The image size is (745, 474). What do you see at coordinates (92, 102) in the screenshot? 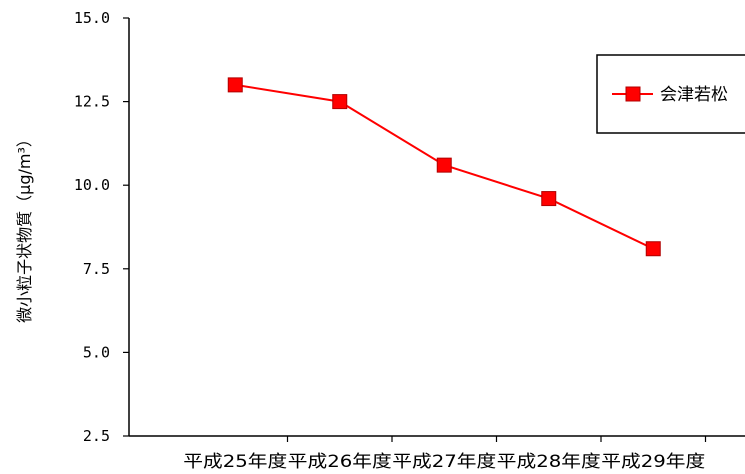
I see `y-tick-label: 12.5` at bounding box center [92, 102].